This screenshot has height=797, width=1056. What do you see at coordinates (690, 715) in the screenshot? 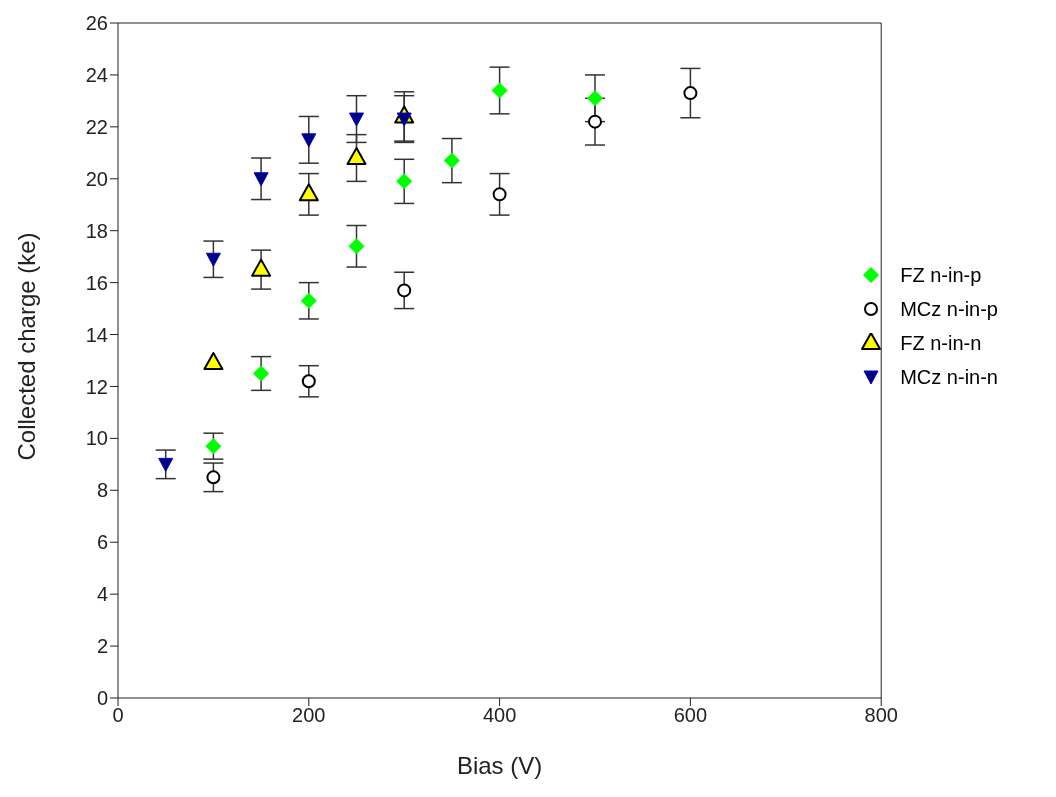
I see `x-tick-label: 600` at bounding box center [690, 715].